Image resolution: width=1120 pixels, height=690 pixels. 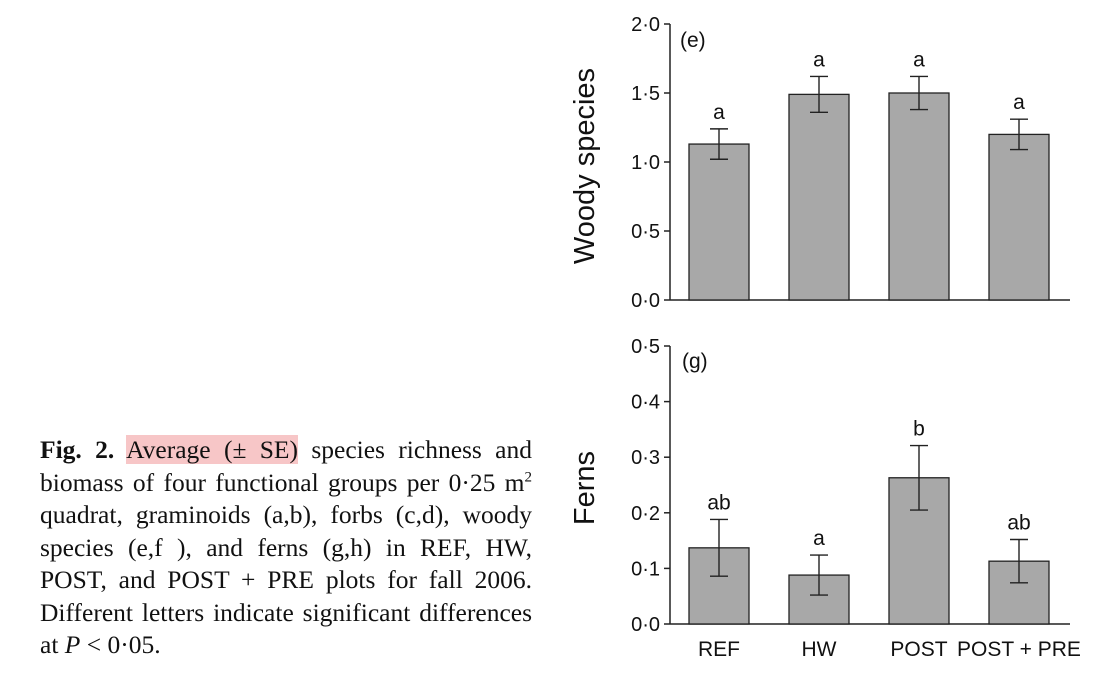 I want to click on p-symbol: P, so click(x=72, y=644).